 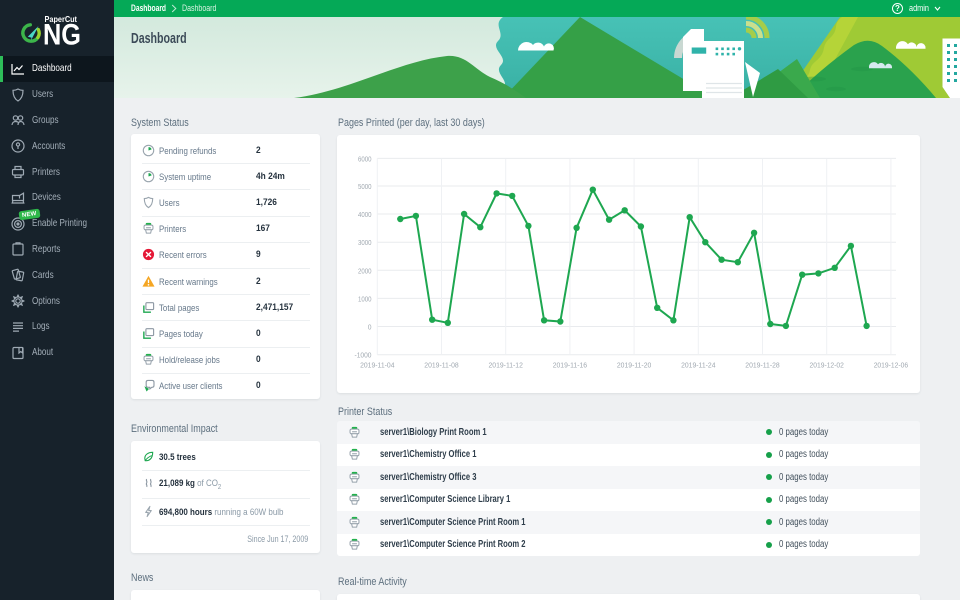 I want to click on svg-text: 6000, so click(x=365, y=158).